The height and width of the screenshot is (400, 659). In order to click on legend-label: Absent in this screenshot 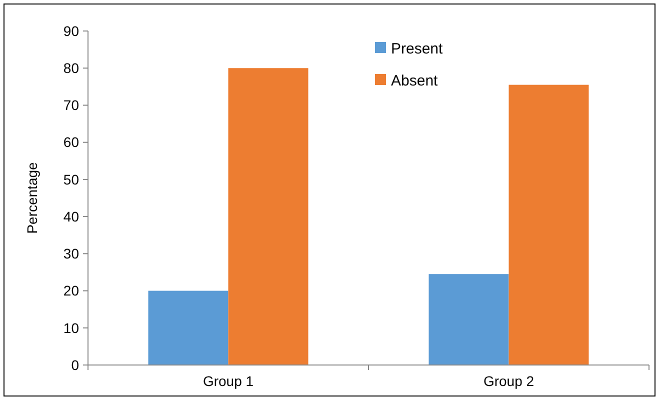, I will do `click(415, 81)`.